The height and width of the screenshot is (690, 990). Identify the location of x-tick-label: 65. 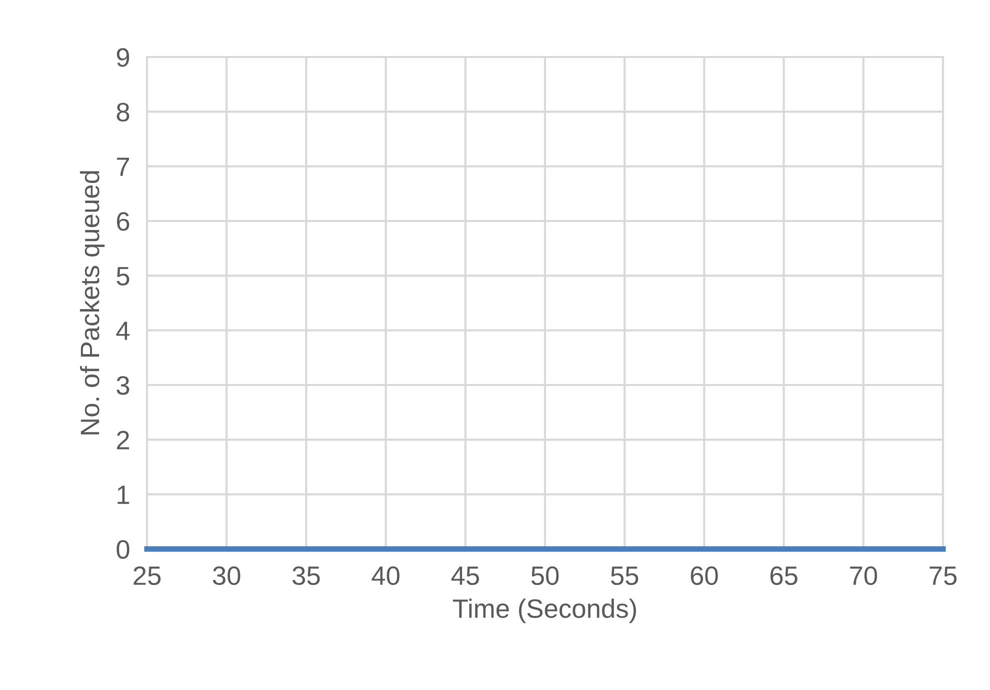
(784, 576).